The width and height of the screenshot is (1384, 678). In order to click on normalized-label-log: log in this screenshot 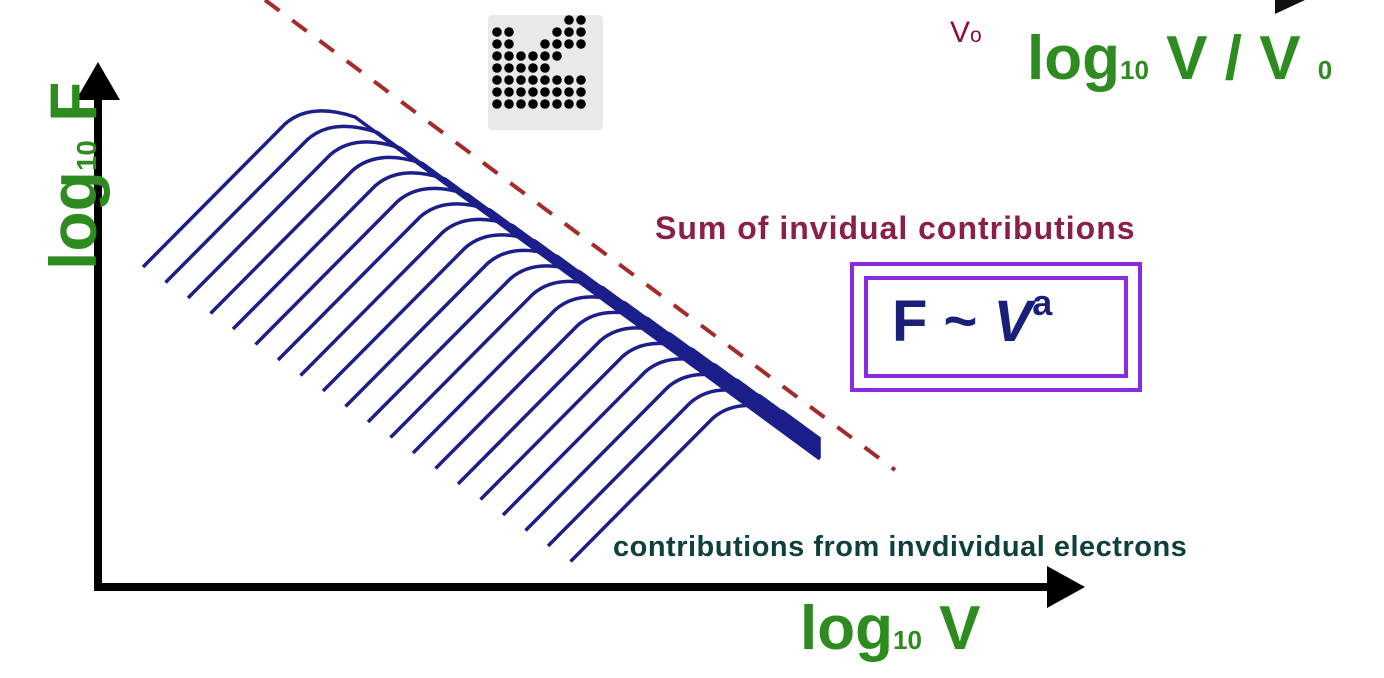, I will do `click(1073, 58)`.